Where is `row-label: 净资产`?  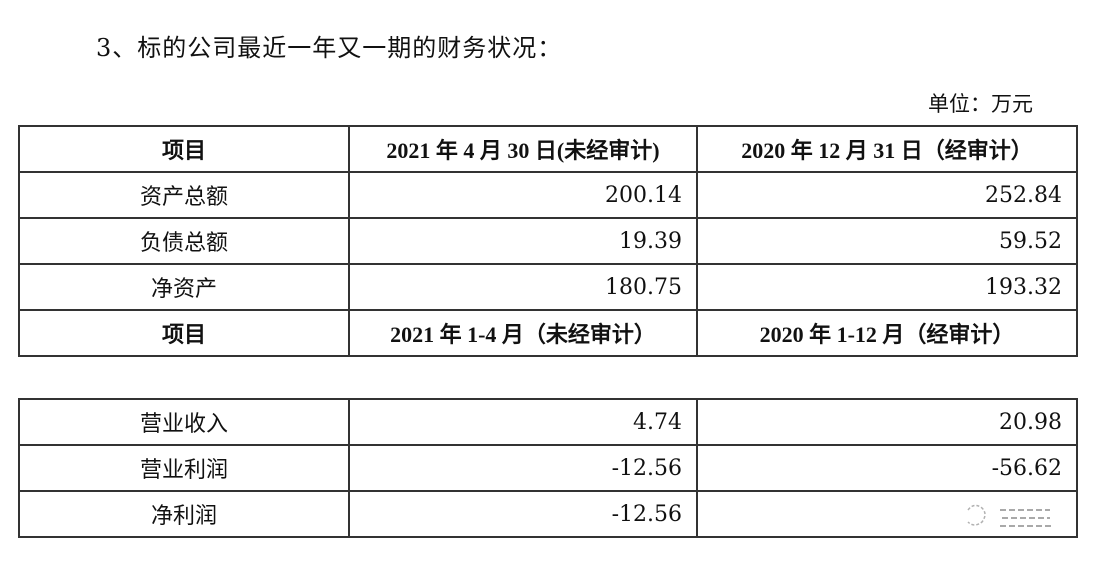
row-label: 净资产 is located at coordinates (184, 287).